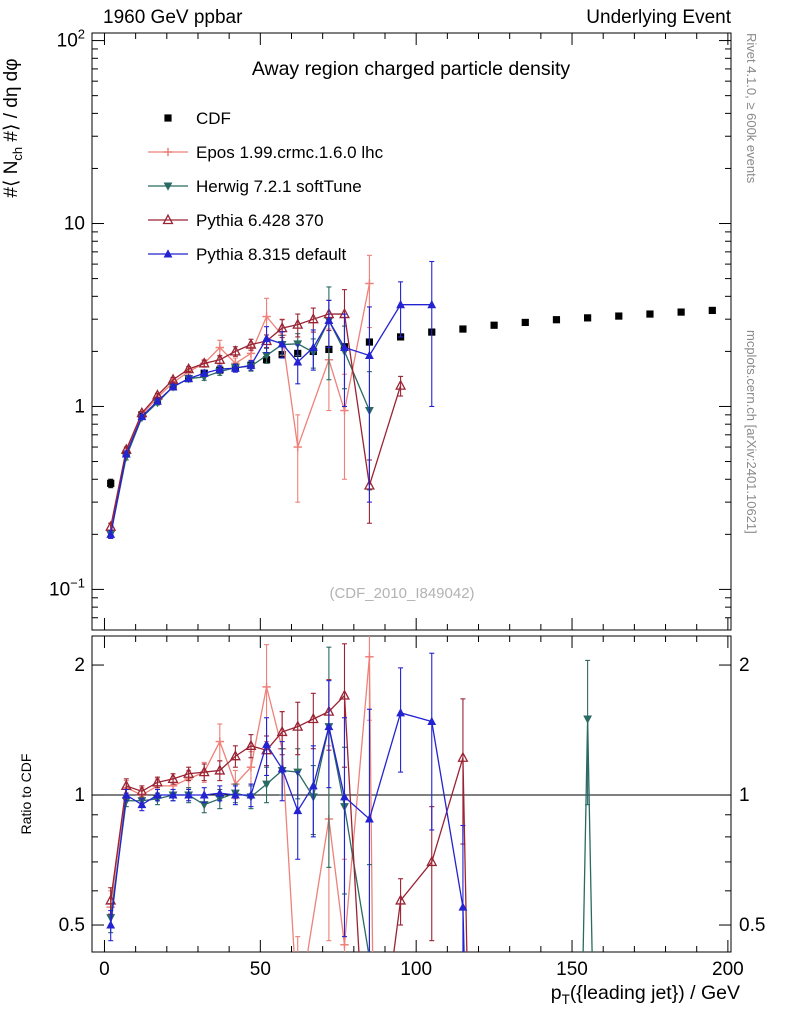  Describe the element at coordinates (416, 969) in the screenshot. I see `svg-text: 100` at that location.